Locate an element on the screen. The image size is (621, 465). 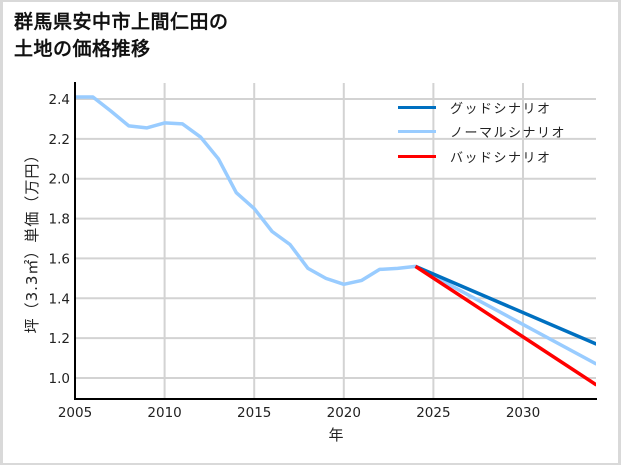
y-tick-label: 1.0 is located at coordinates (59, 379).